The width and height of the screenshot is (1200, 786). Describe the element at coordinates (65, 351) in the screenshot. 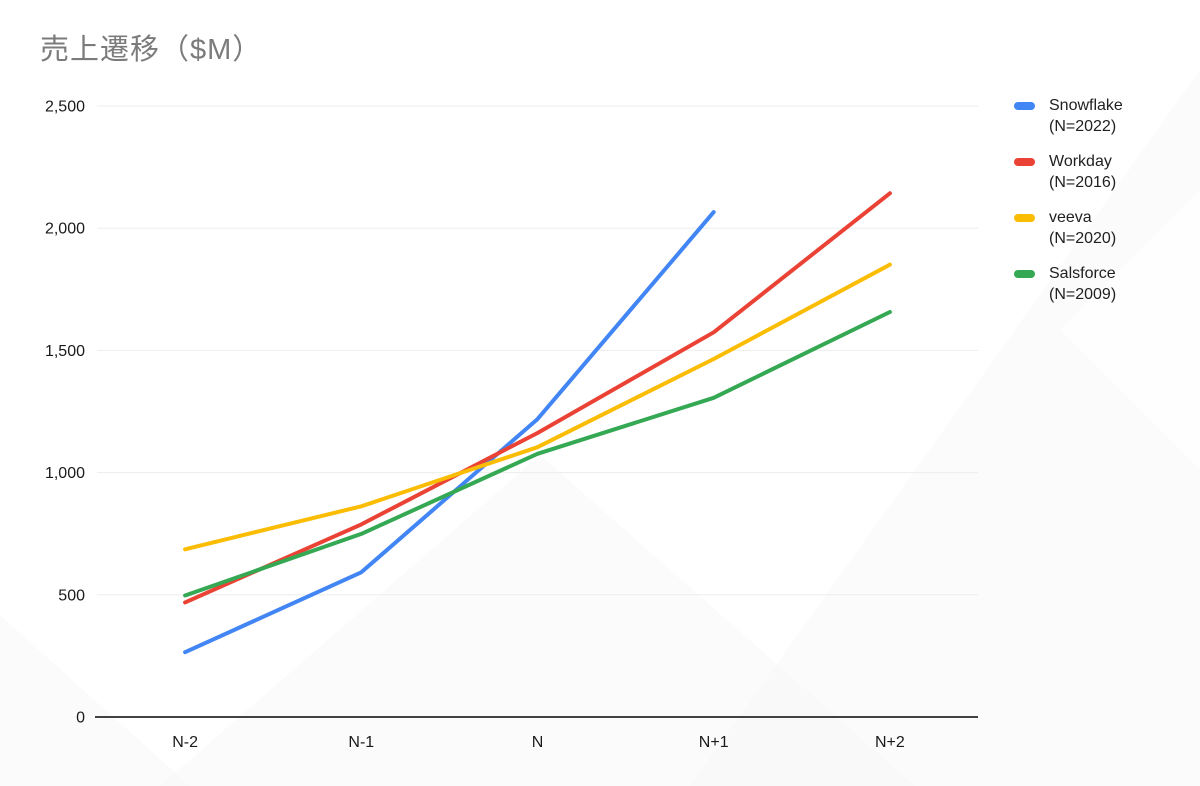

I see `y-axis-tick-label: 1,500` at that location.